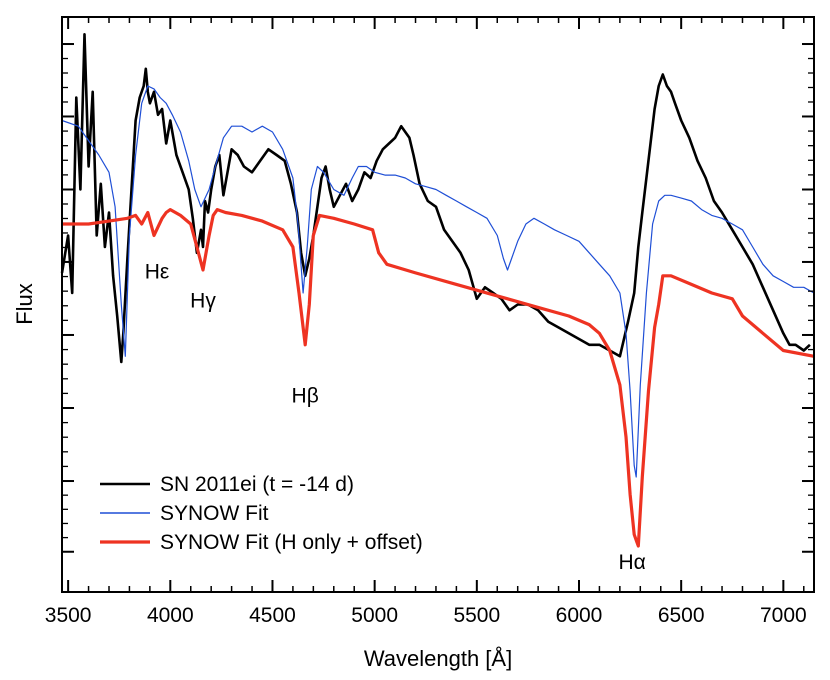 This screenshot has width=830, height=680. Describe the element at coordinates (157, 272) in the screenshot. I see `line-annotation: Hε` at that location.